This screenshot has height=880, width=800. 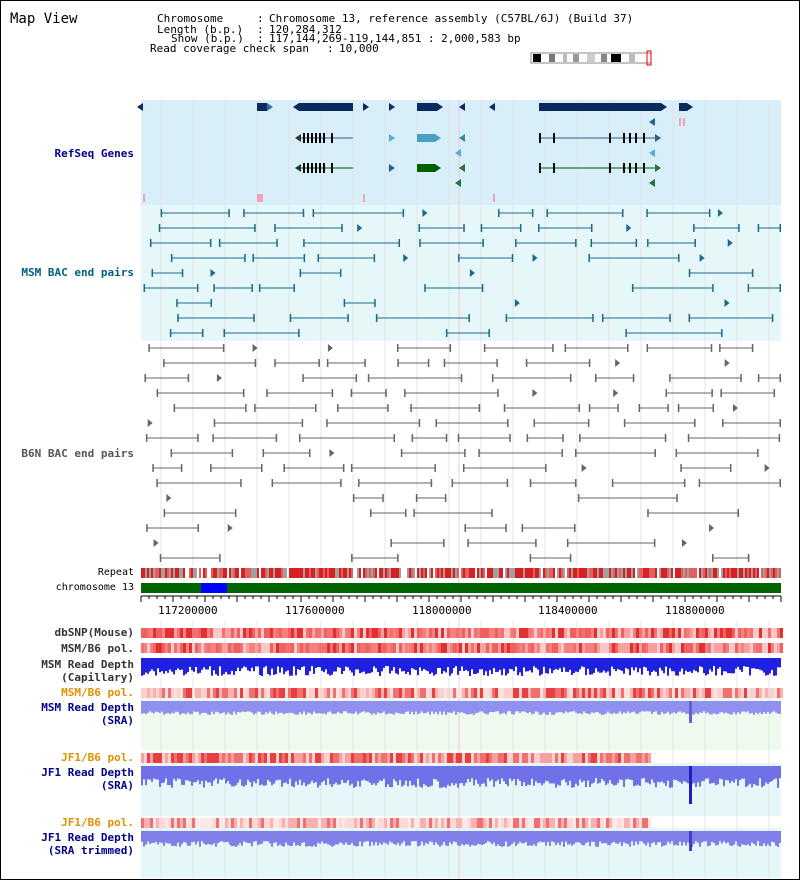 What do you see at coordinates (97, 757) in the screenshot?
I see `track-label-jf1-b6-pol: JF1/B6 pol.` at bounding box center [97, 757].